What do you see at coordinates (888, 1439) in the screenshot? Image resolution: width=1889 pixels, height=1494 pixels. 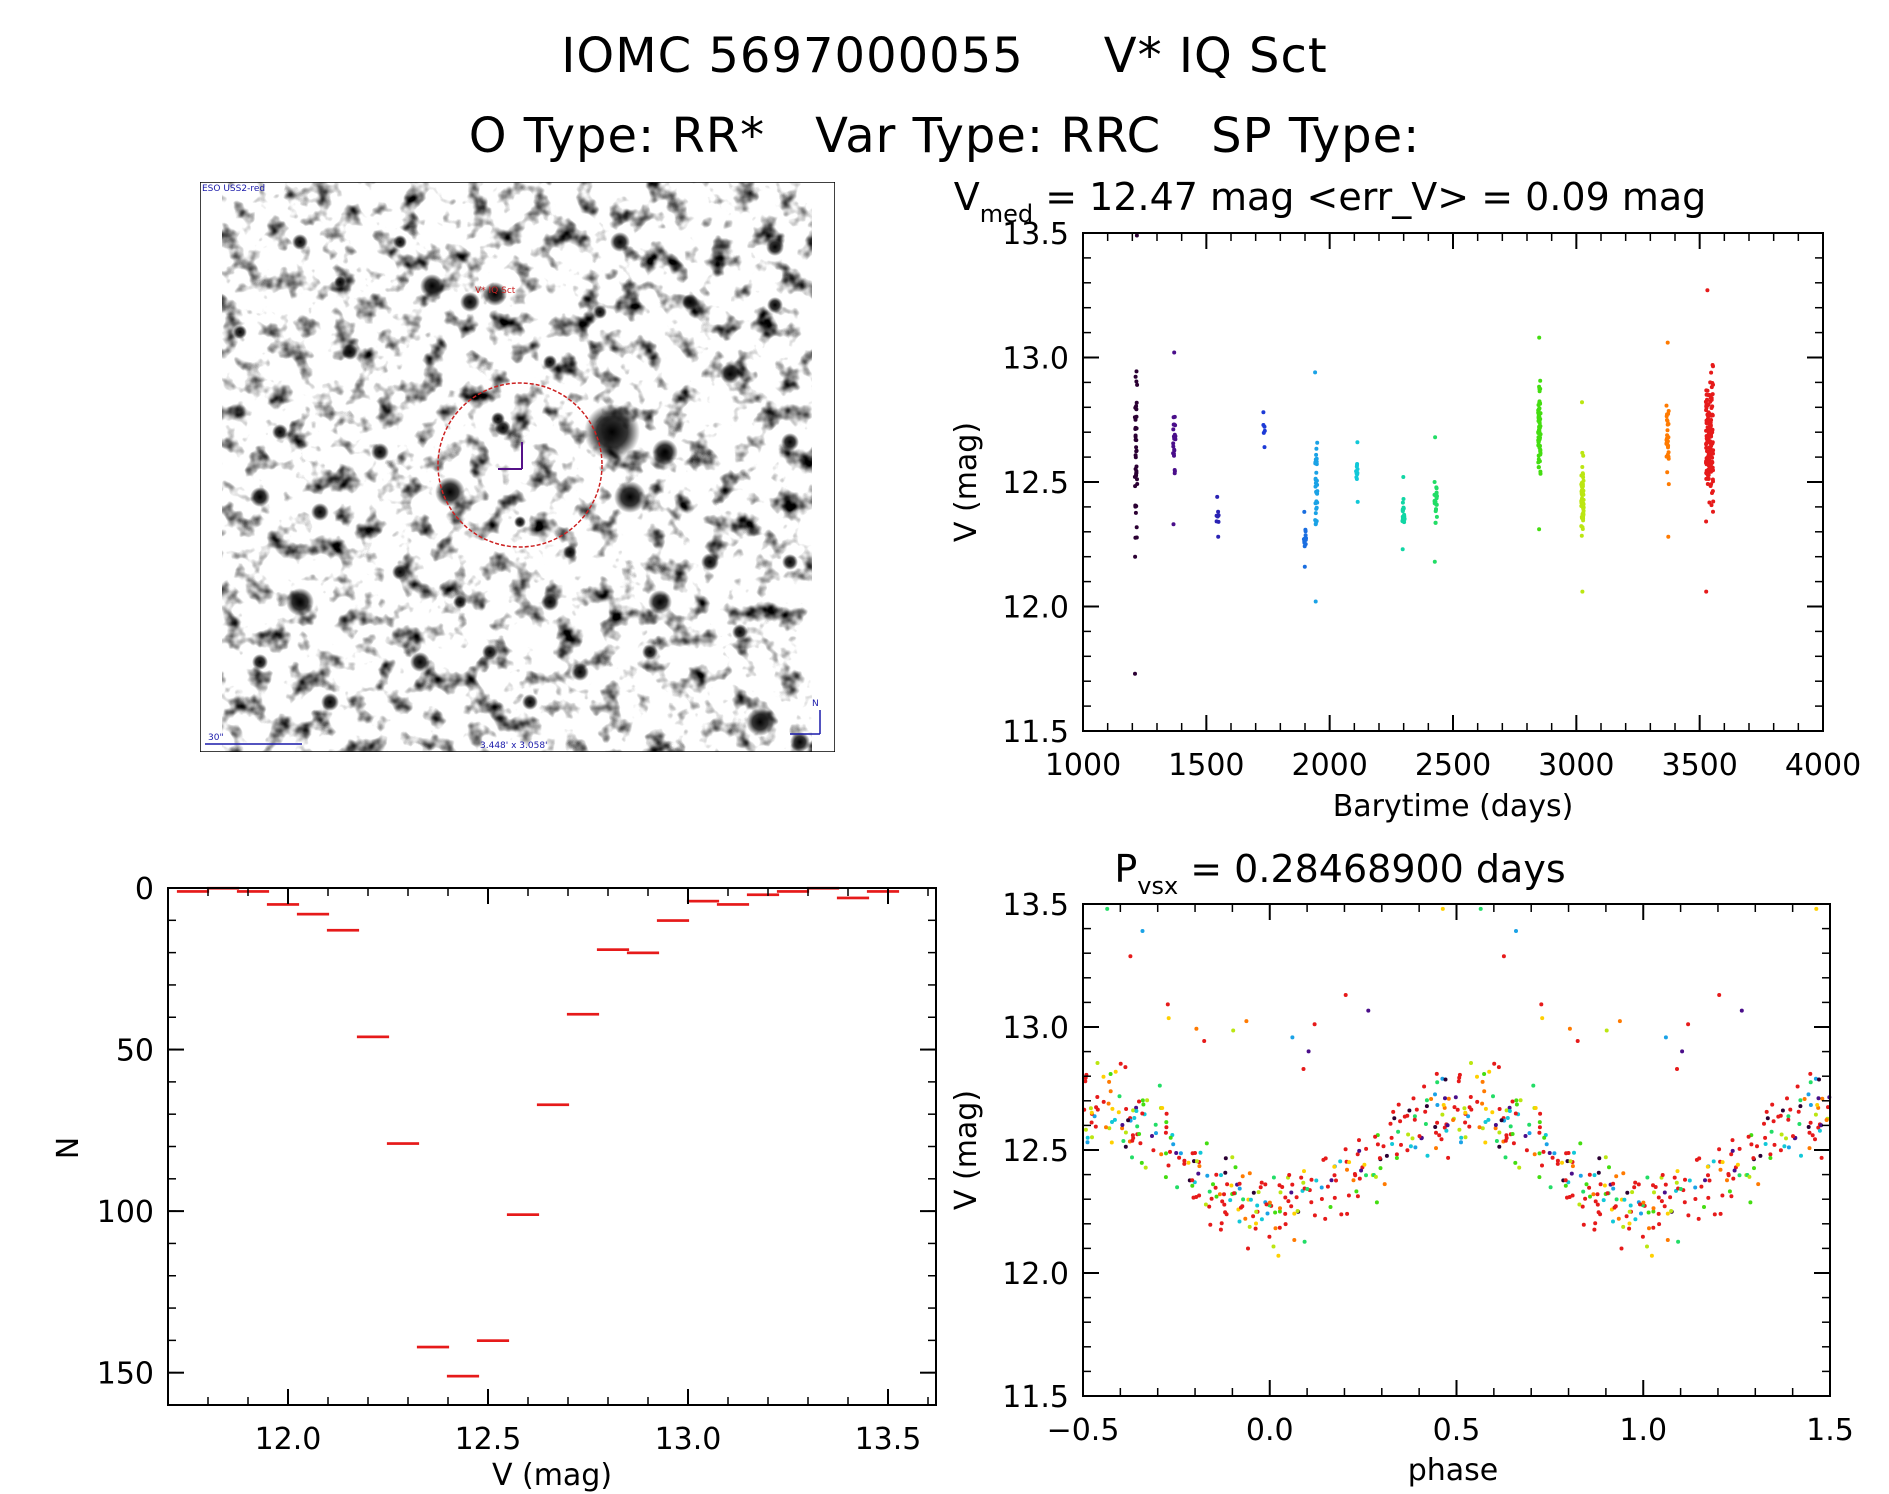 I see `x-tick-label: 13.5` at bounding box center [888, 1439].